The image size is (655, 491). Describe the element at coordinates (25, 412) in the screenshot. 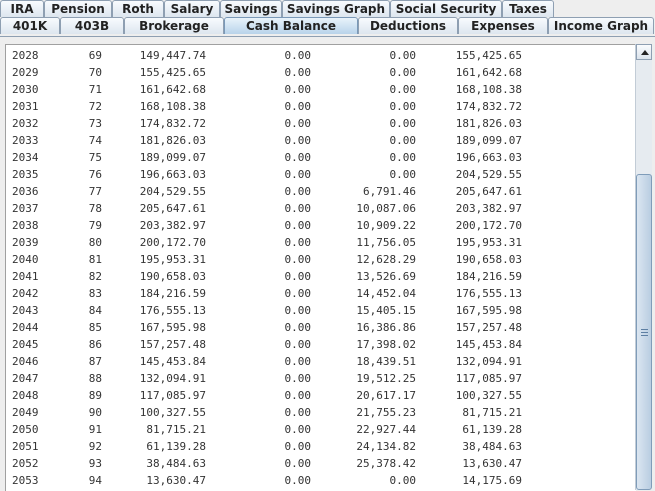

I see `row-cell: 2049` at that location.